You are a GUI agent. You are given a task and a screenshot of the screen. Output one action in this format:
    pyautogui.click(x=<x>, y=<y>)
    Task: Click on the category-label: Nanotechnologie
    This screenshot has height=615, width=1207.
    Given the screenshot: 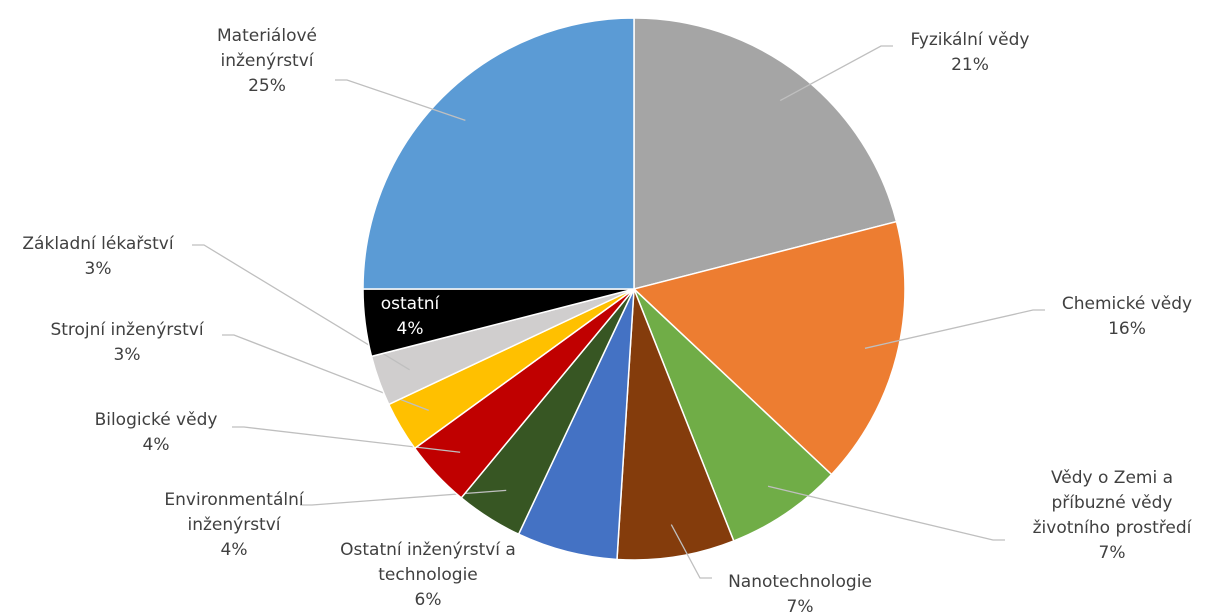 What is the action you would take?
    pyautogui.click(x=800, y=582)
    